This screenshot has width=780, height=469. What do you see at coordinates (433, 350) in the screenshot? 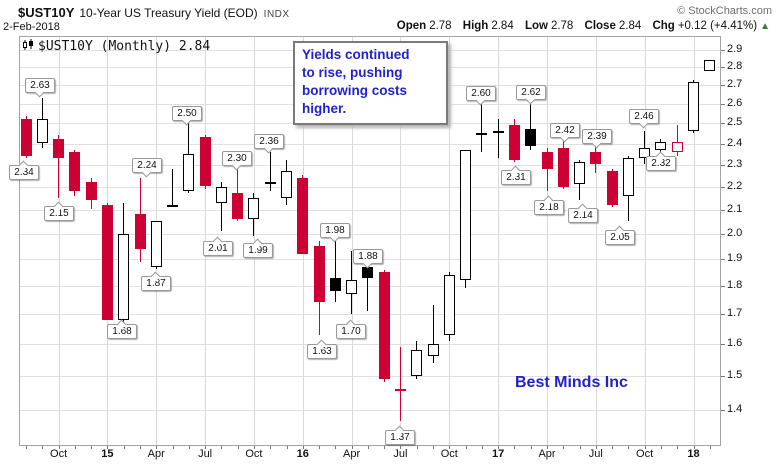
I see `candle-sep-2016` at bounding box center [433, 350].